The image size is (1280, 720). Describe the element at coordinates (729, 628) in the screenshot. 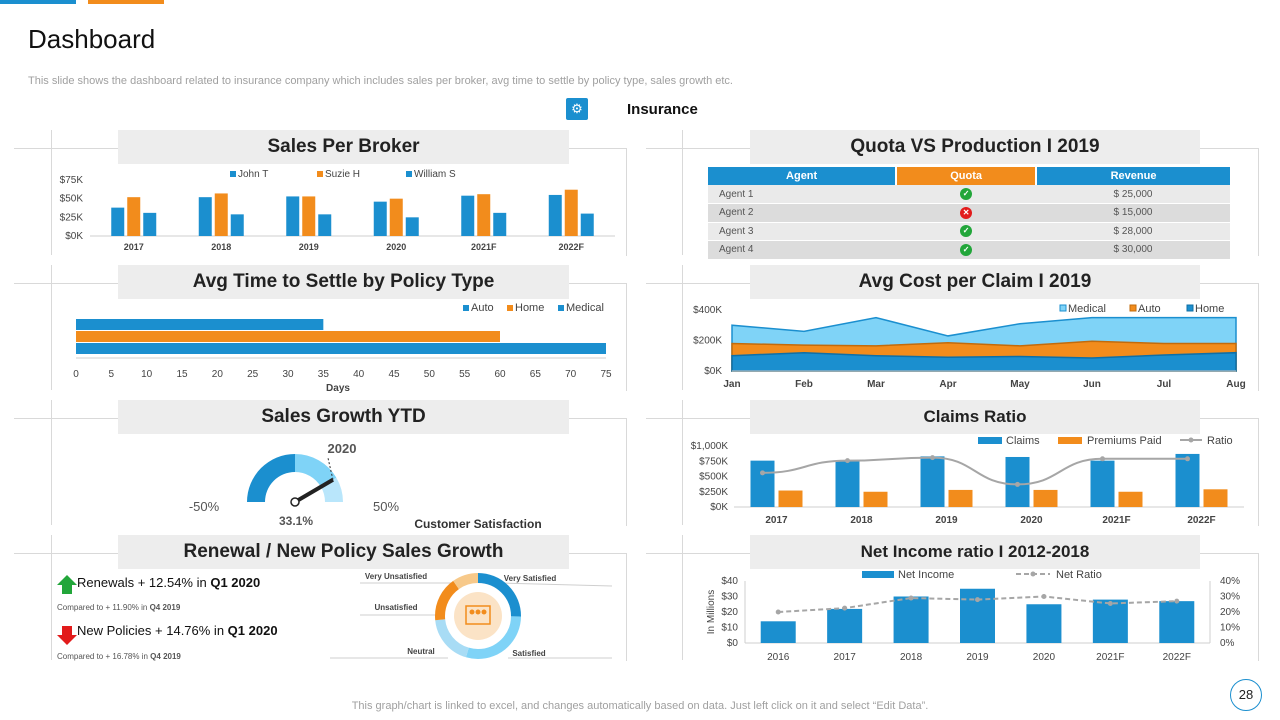

I see `y-tick-label: $10` at that location.